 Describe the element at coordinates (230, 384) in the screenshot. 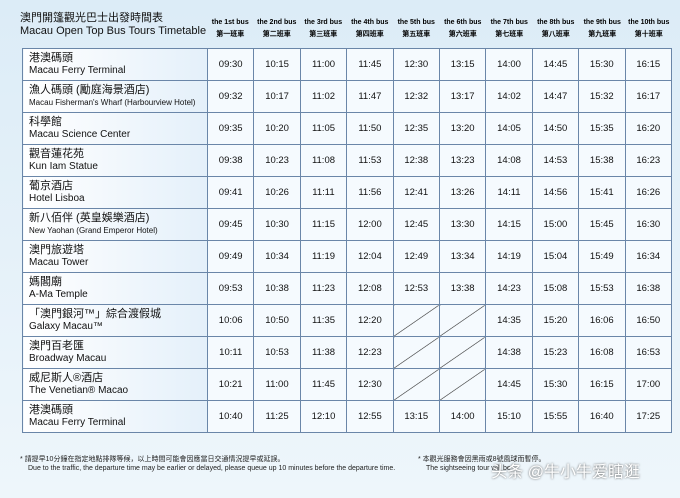

I see `time: 10:21` at that location.